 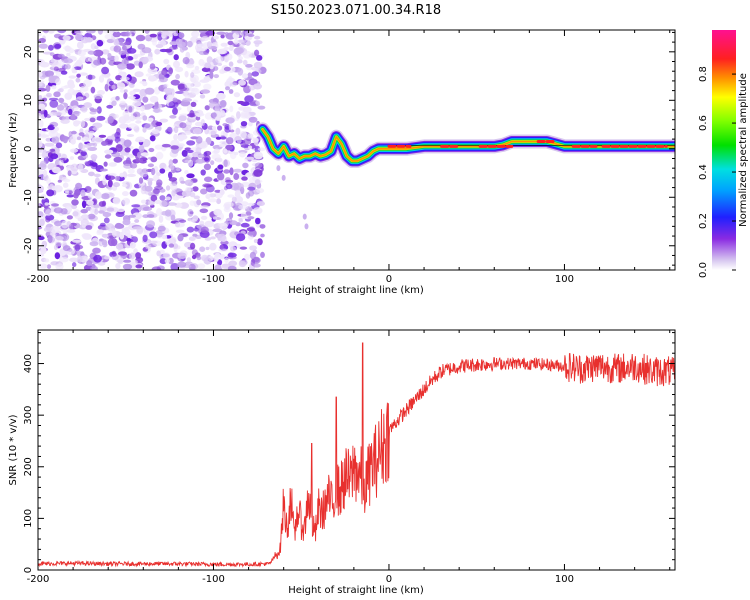 What do you see at coordinates (703, 221) in the screenshot?
I see `colorbar-tick-label: 0.2` at bounding box center [703, 221].